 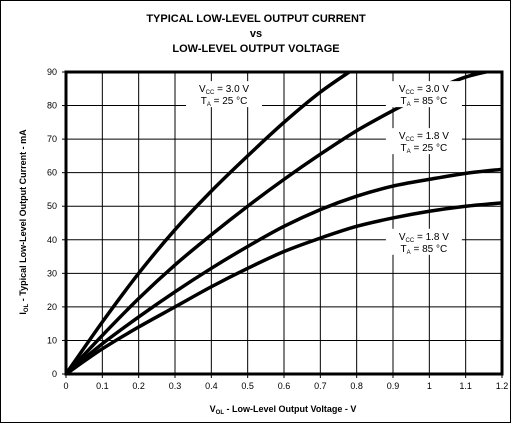 I want to click on annotation-2: VCC = 3.0 VTA = 85 °C, so click(x=423, y=94).